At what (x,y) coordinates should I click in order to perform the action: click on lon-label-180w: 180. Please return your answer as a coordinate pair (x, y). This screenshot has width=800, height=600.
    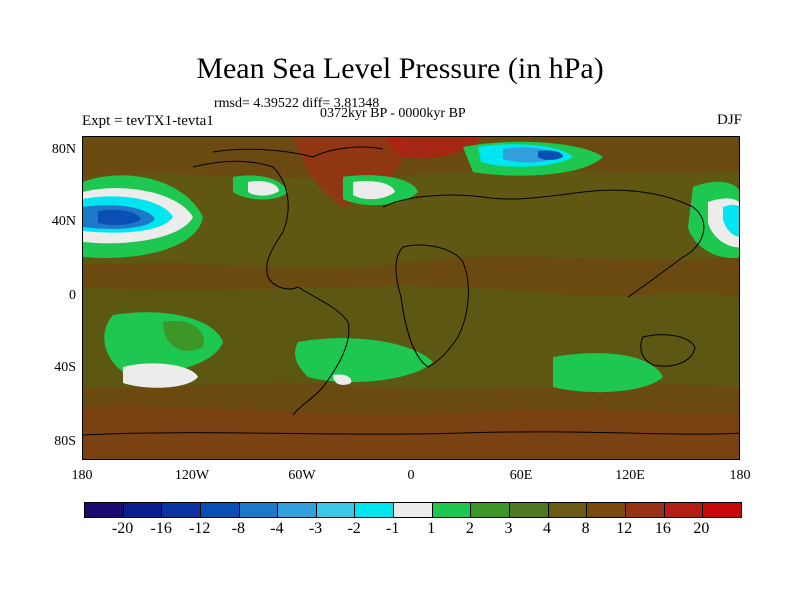
    Looking at the image, I should click on (82, 475).